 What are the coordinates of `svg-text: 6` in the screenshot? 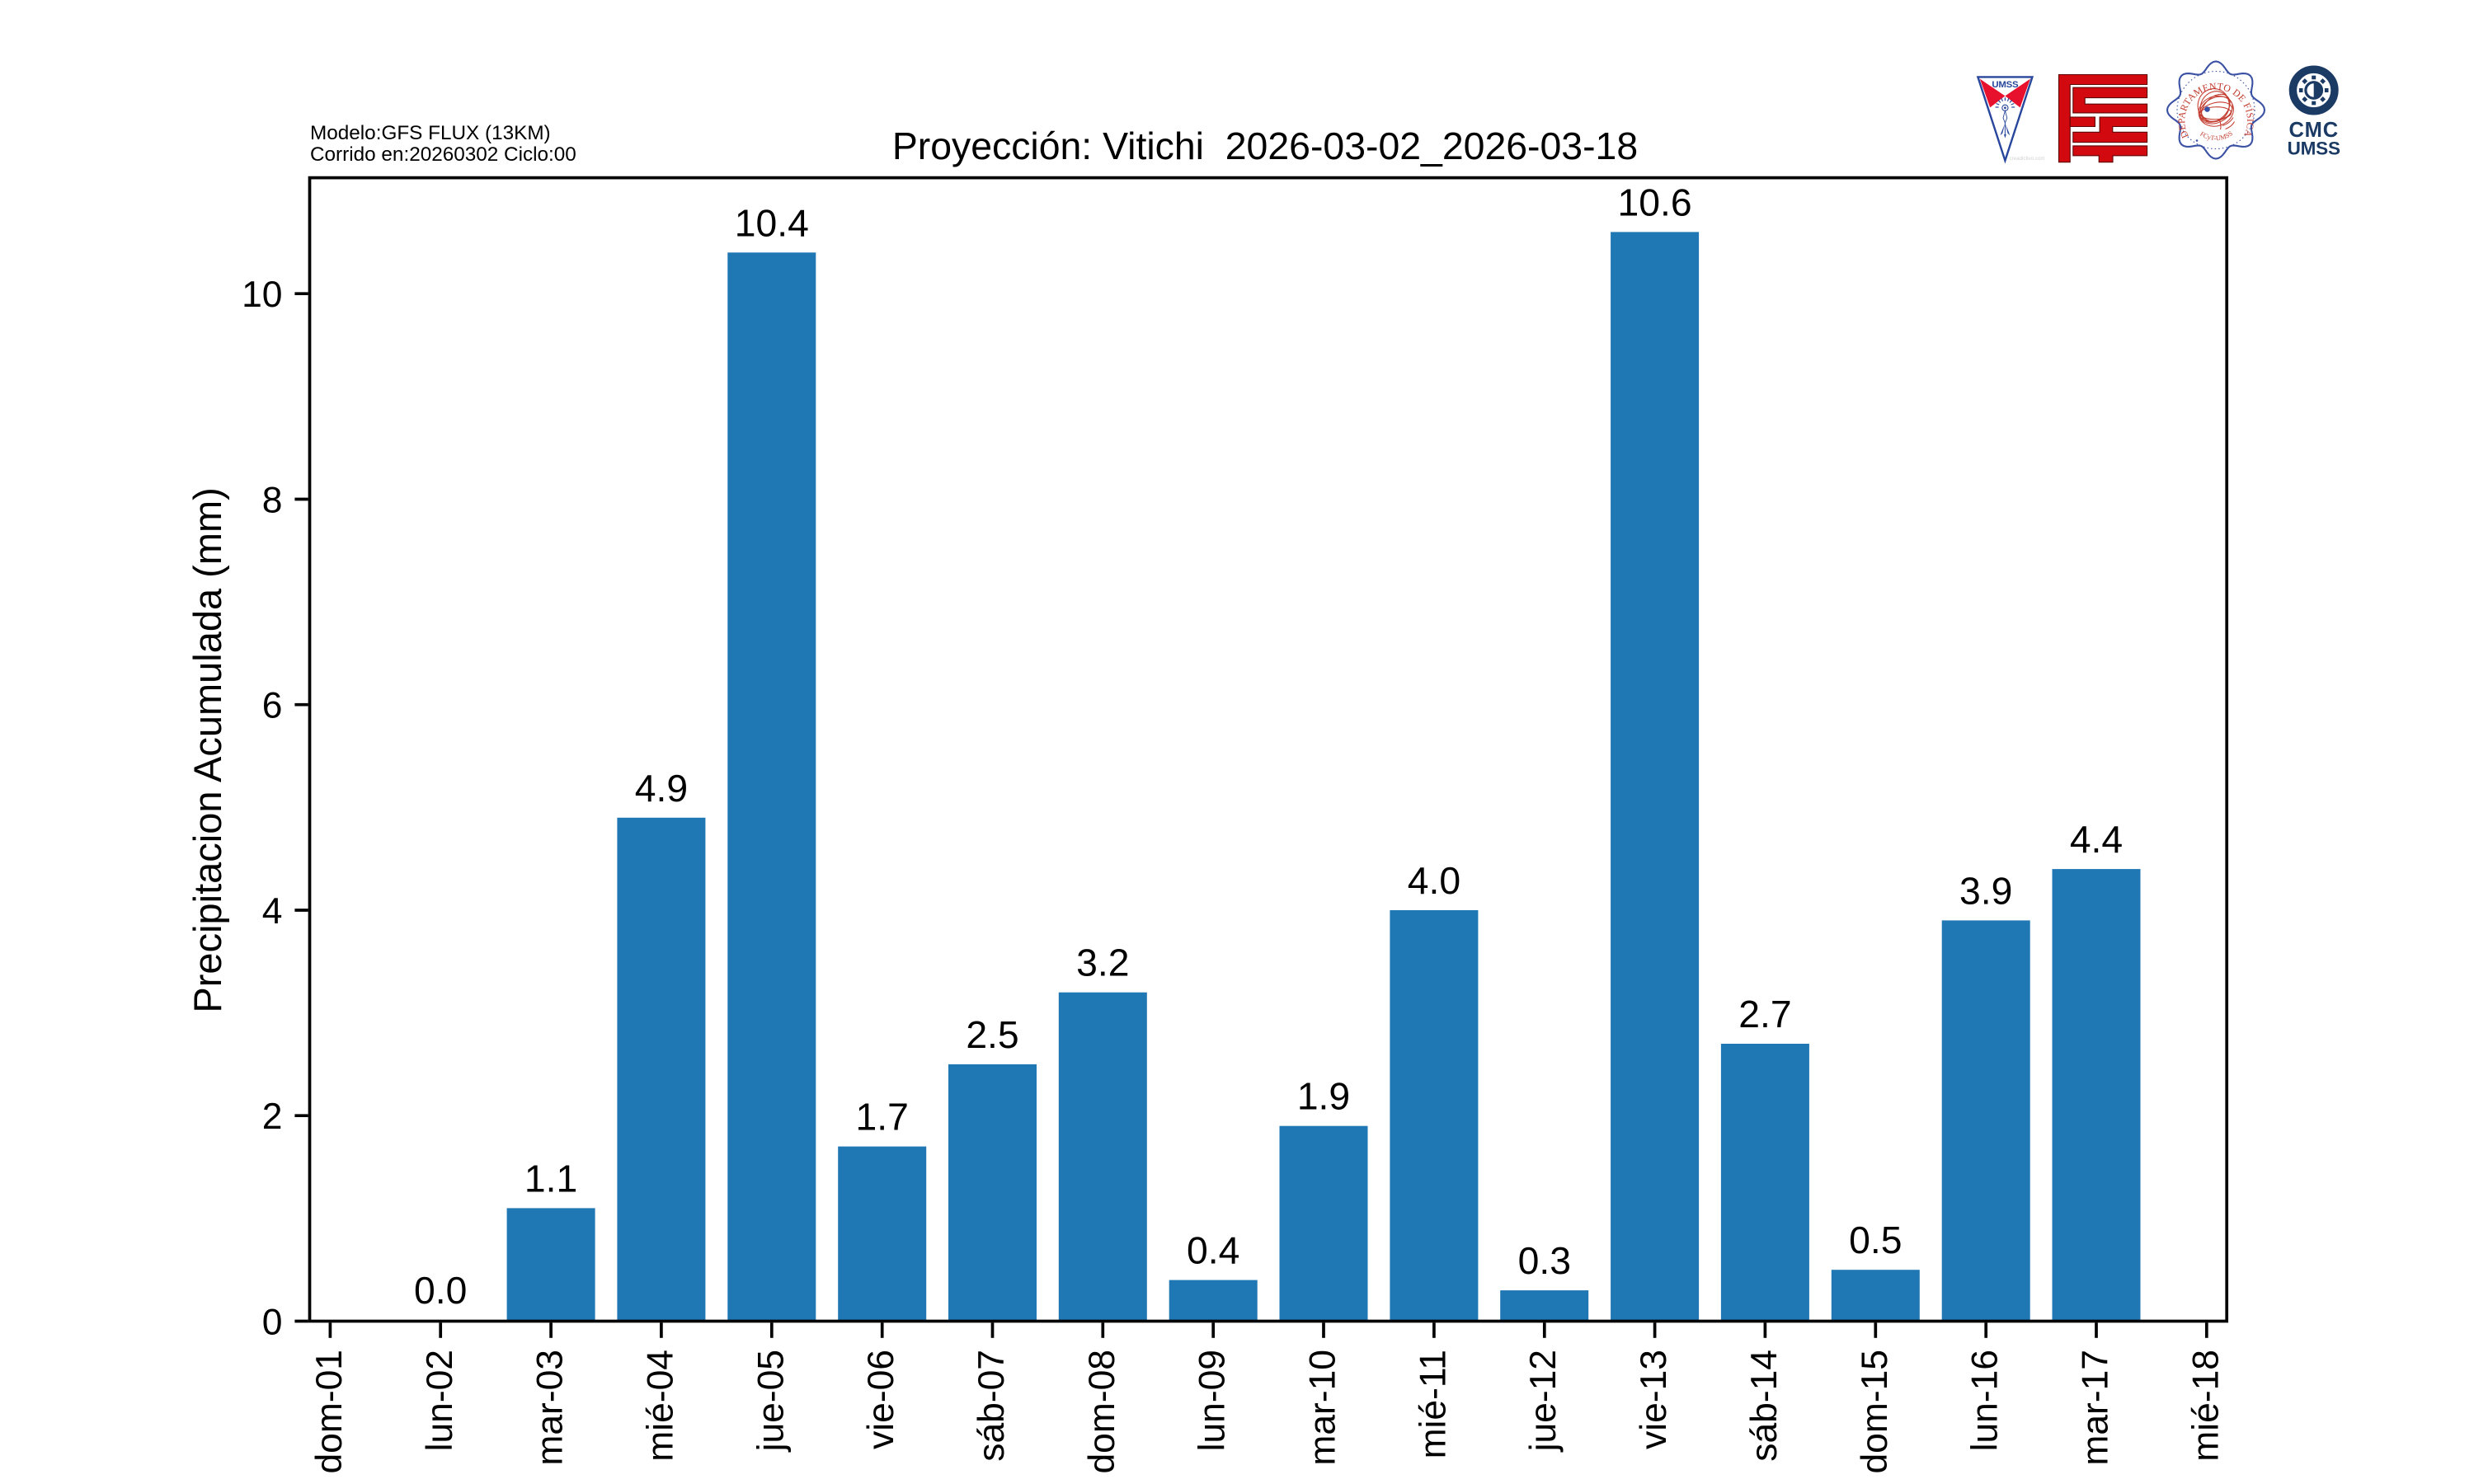 It's located at (272, 706).